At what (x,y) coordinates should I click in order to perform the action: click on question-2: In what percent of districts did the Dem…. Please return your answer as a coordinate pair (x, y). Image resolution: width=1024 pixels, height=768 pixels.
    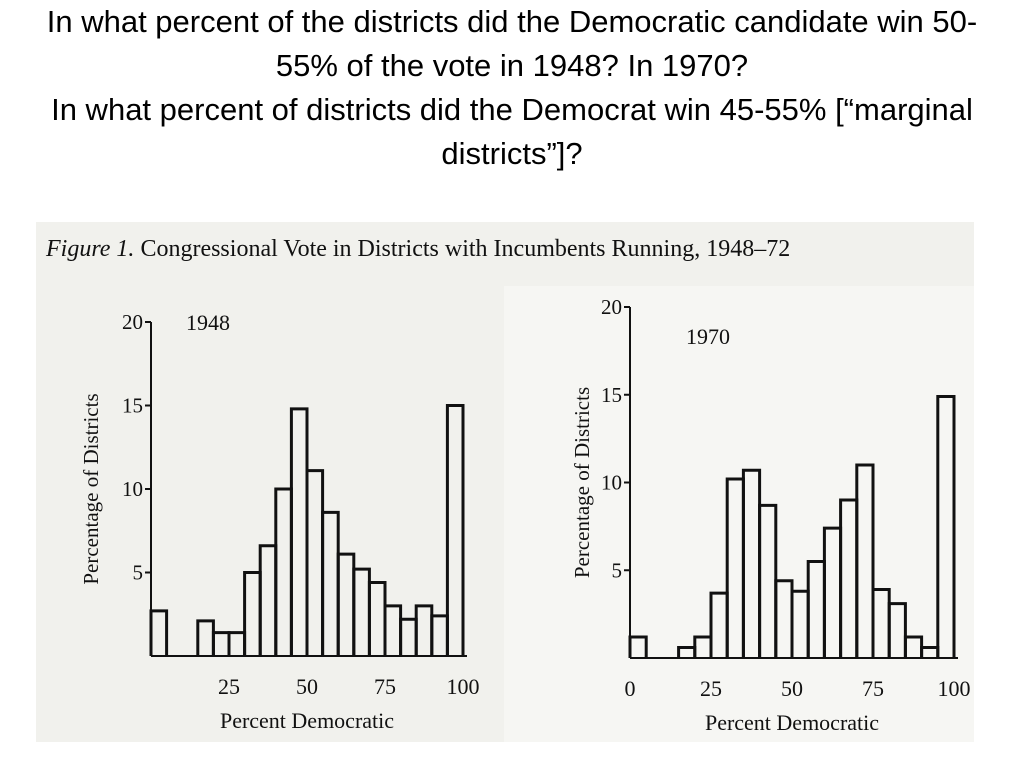
    Looking at the image, I should click on (512, 131).